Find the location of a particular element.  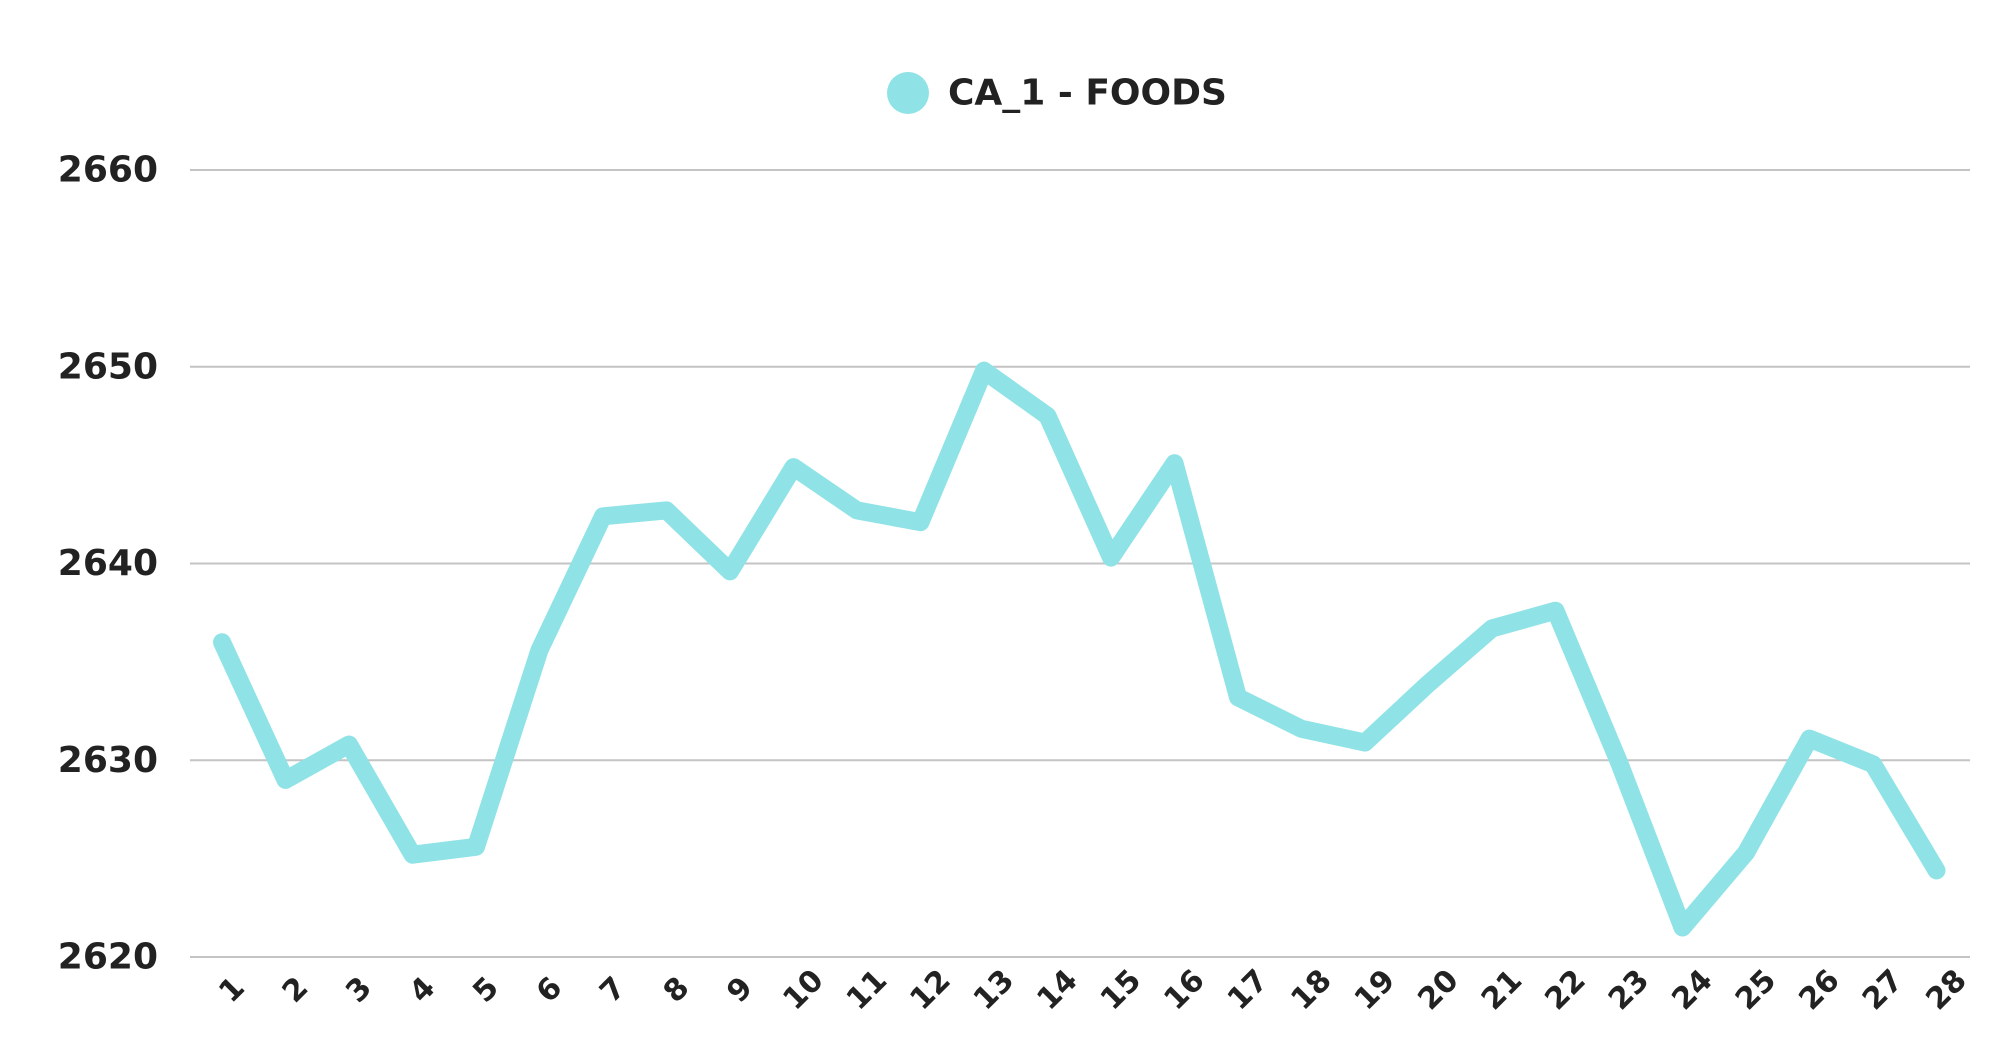

x-tick-label: 22 is located at coordinates (1565, 990).